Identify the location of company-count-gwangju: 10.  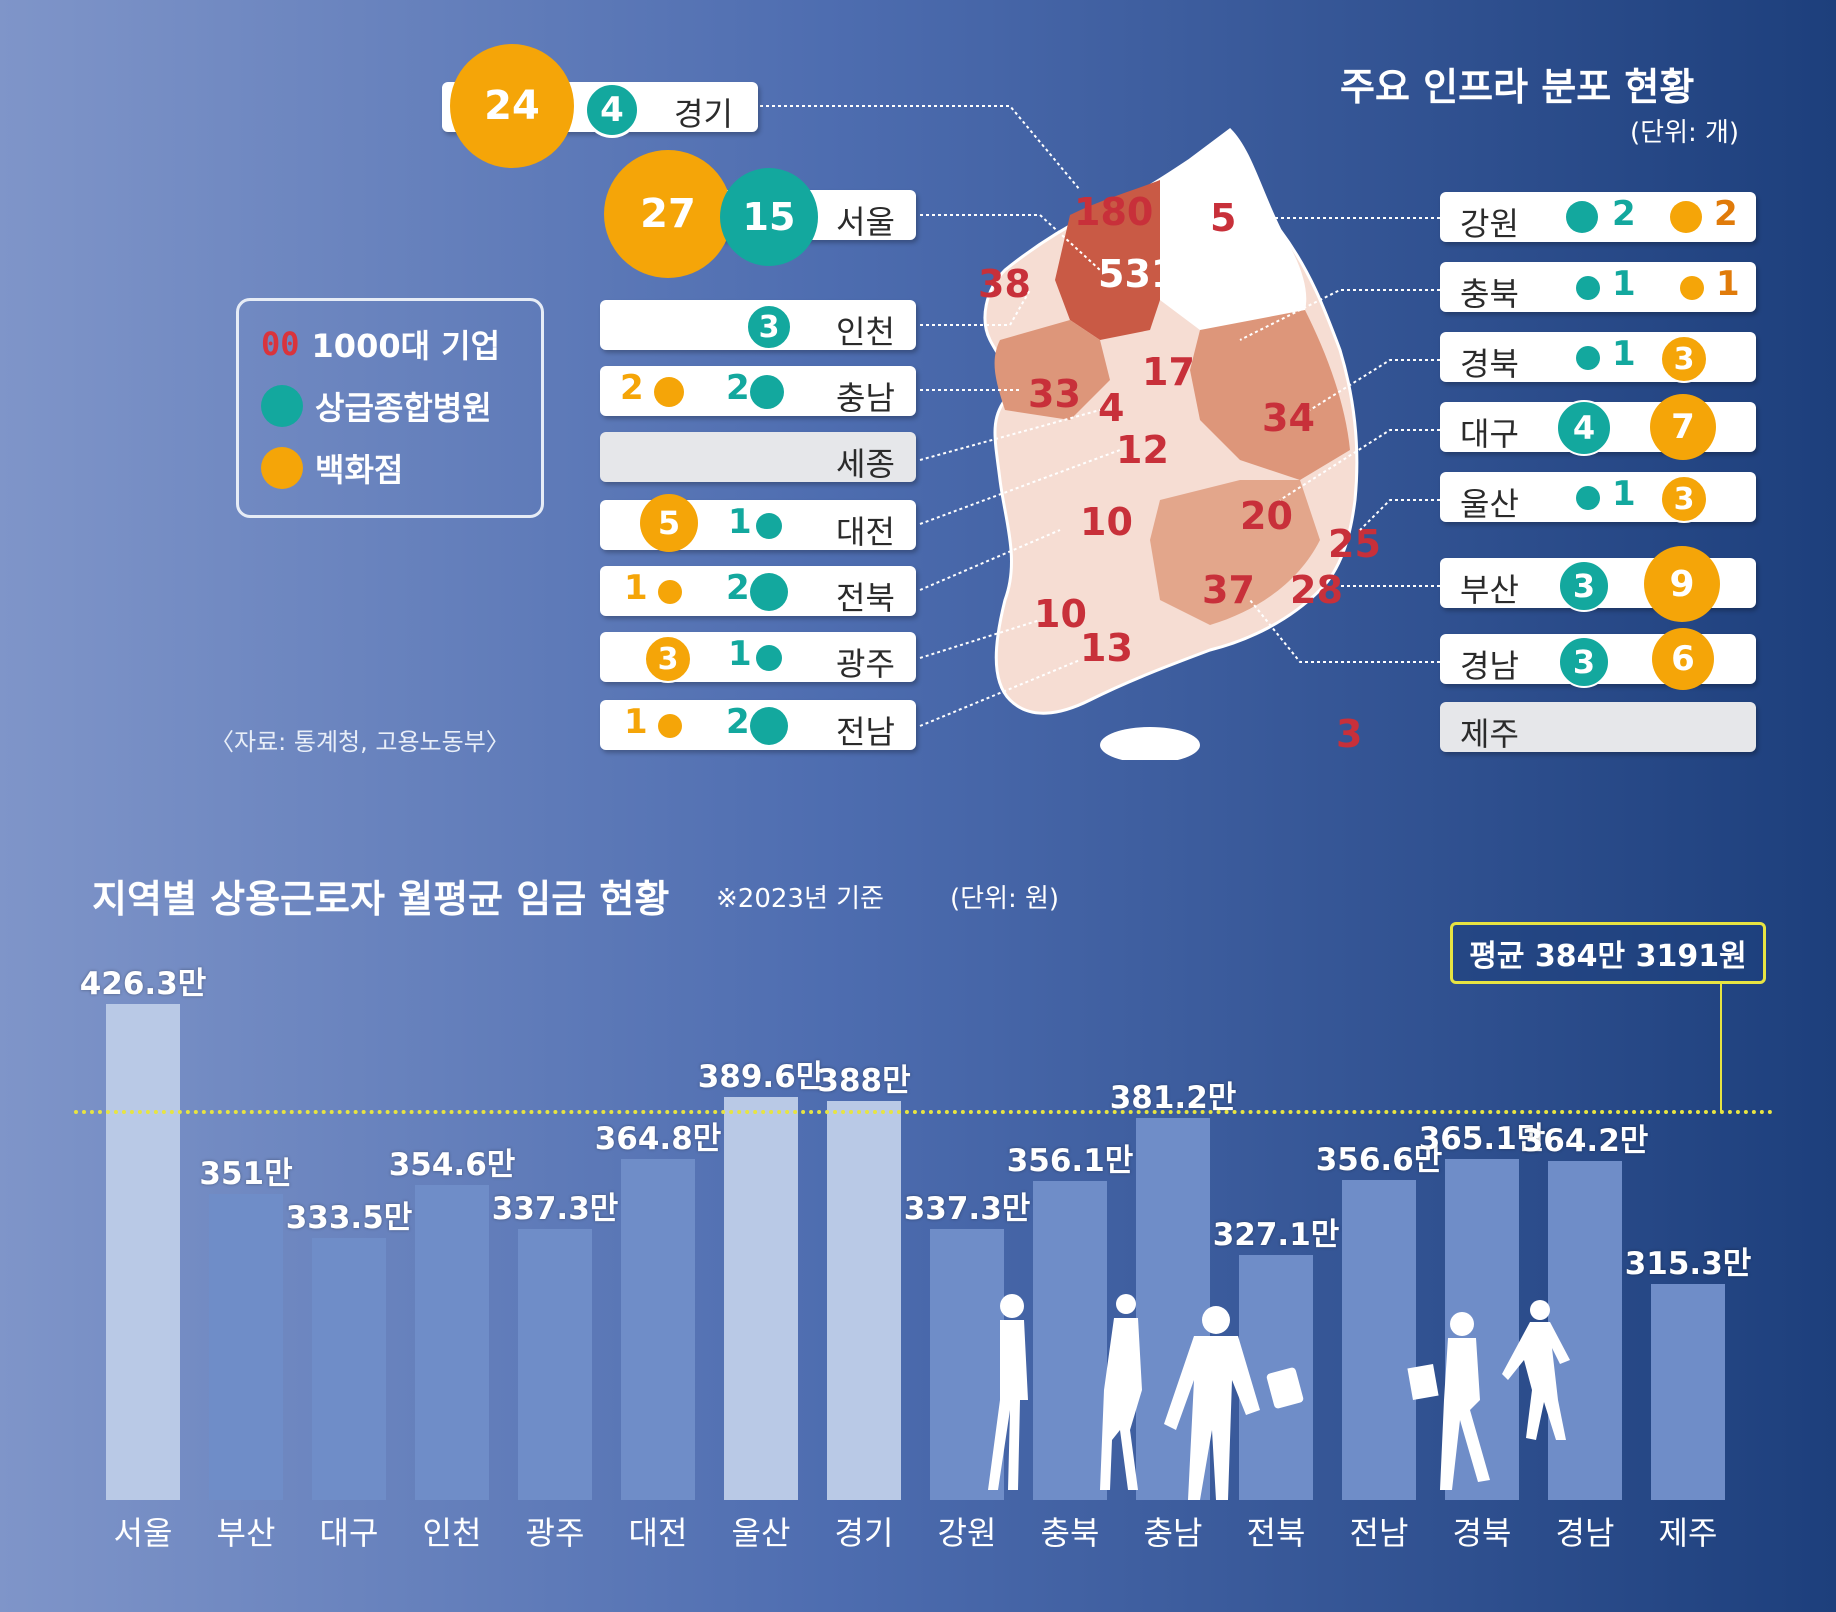
(1060, 614).